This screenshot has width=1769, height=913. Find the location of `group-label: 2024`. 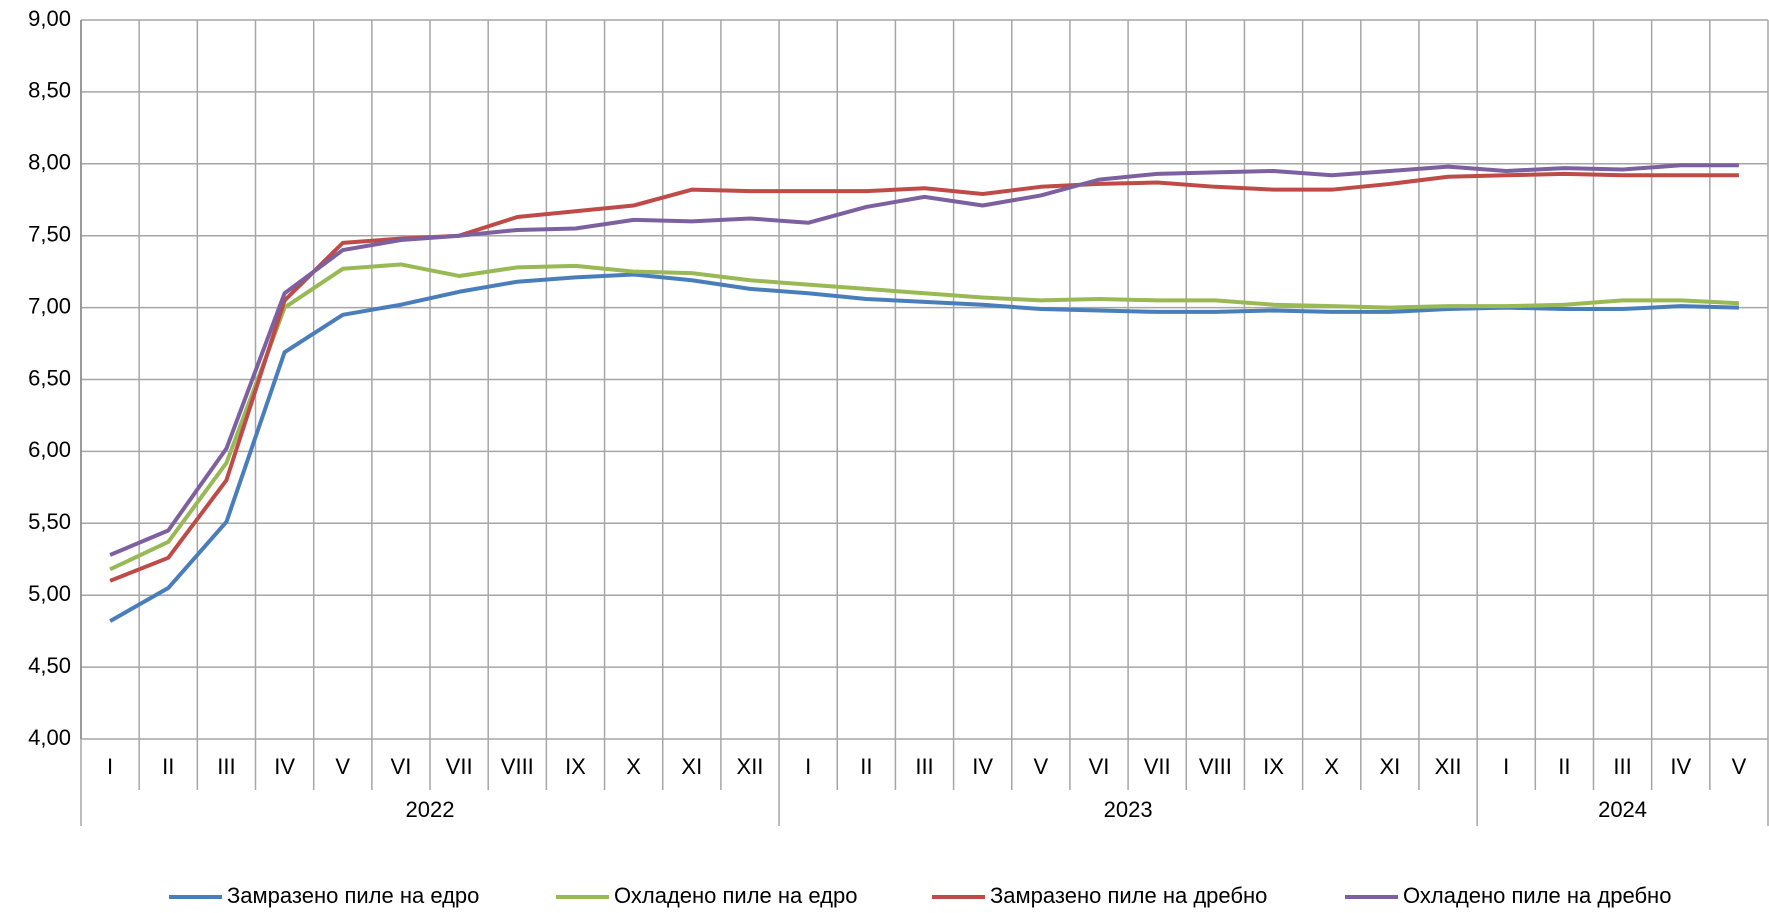

group-label: 2024 is located at coordinates (1622, 809).